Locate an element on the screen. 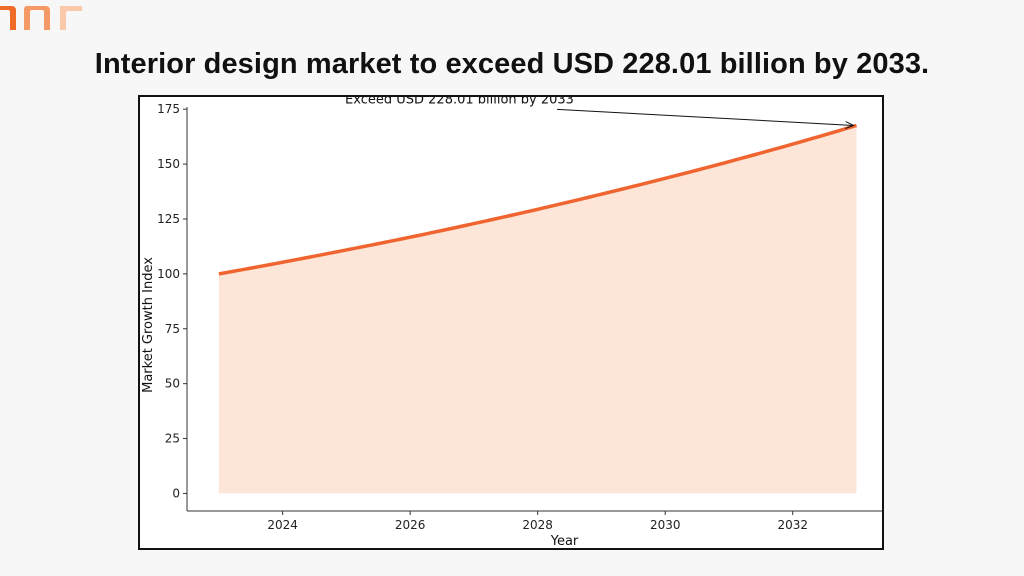 This screenshot has width=1024, height=576. x-tick-label: 2030 is located at coordinates (665, 525).